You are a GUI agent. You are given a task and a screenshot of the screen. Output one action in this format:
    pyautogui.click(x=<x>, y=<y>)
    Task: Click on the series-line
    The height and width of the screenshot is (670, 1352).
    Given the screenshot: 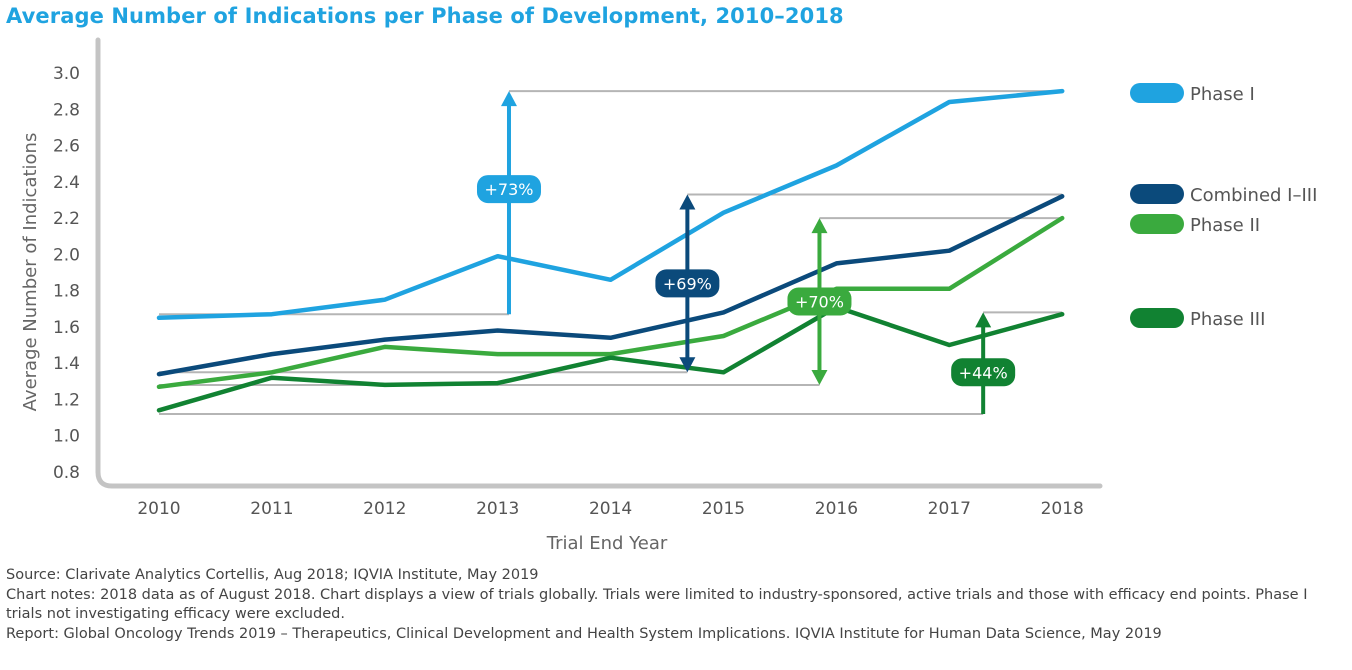 What is the action you would take?
    pyautogui.click(x=610, y=358)
    